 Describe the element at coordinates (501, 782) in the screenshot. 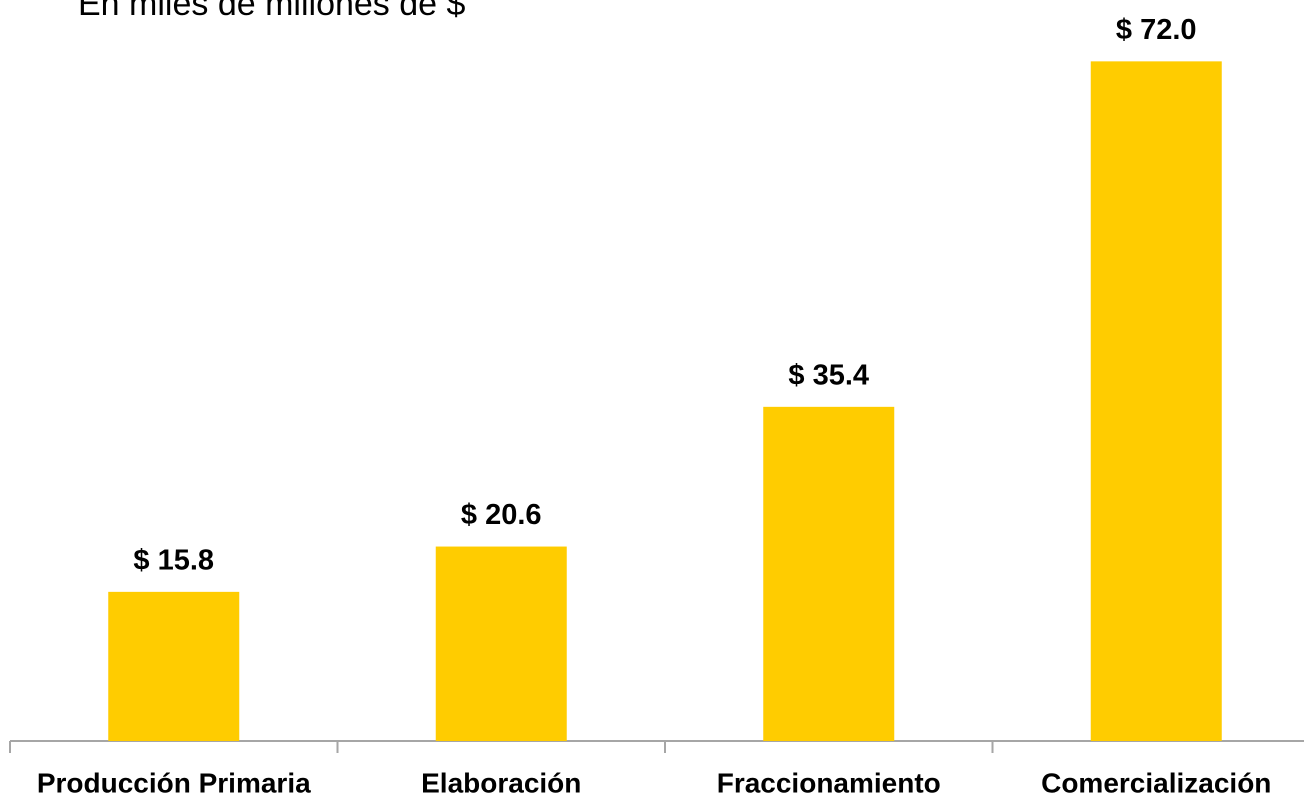

I see `x-tick-label: Elaboración` at that location.